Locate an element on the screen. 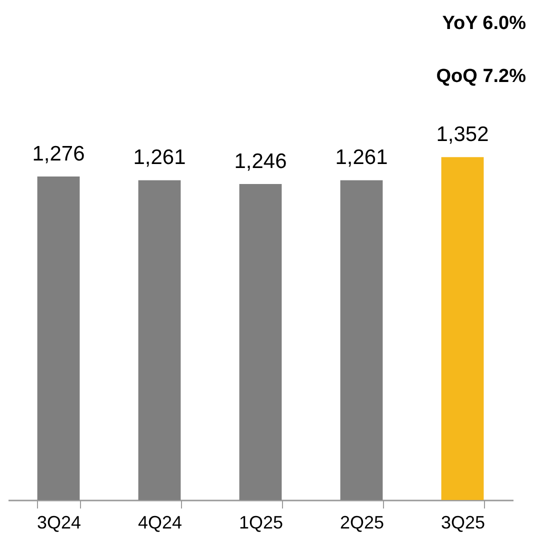 The image size is (536, 538). x-tick-label: 3Q24 is located at coordinates (59, 522).